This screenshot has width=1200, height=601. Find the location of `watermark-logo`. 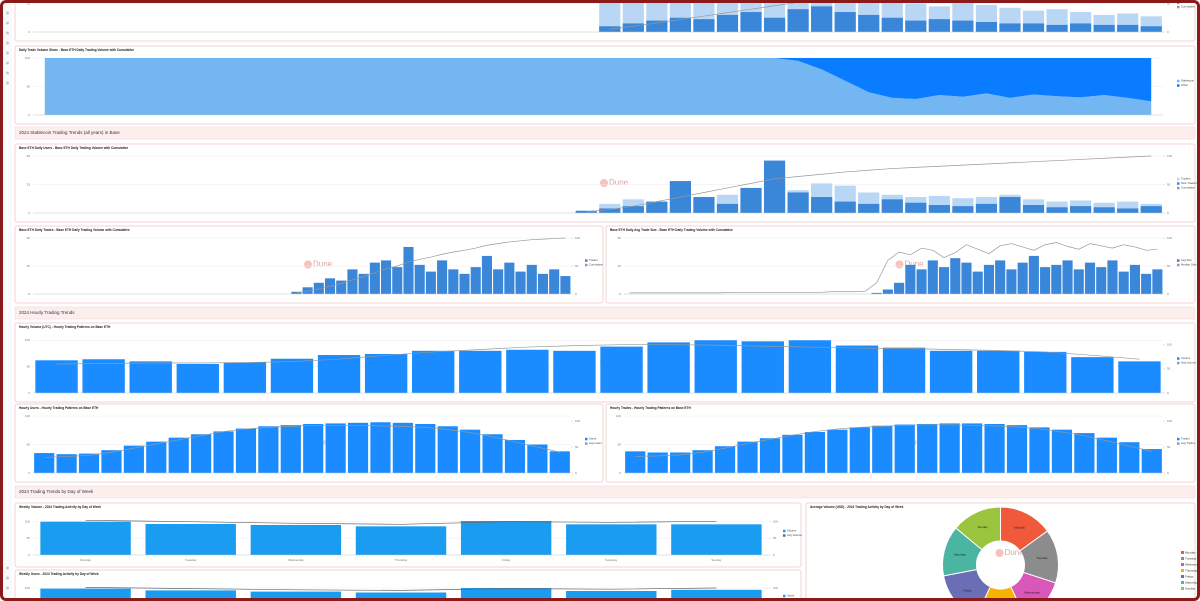

watermark-logo is located at coordinates (999, 553).